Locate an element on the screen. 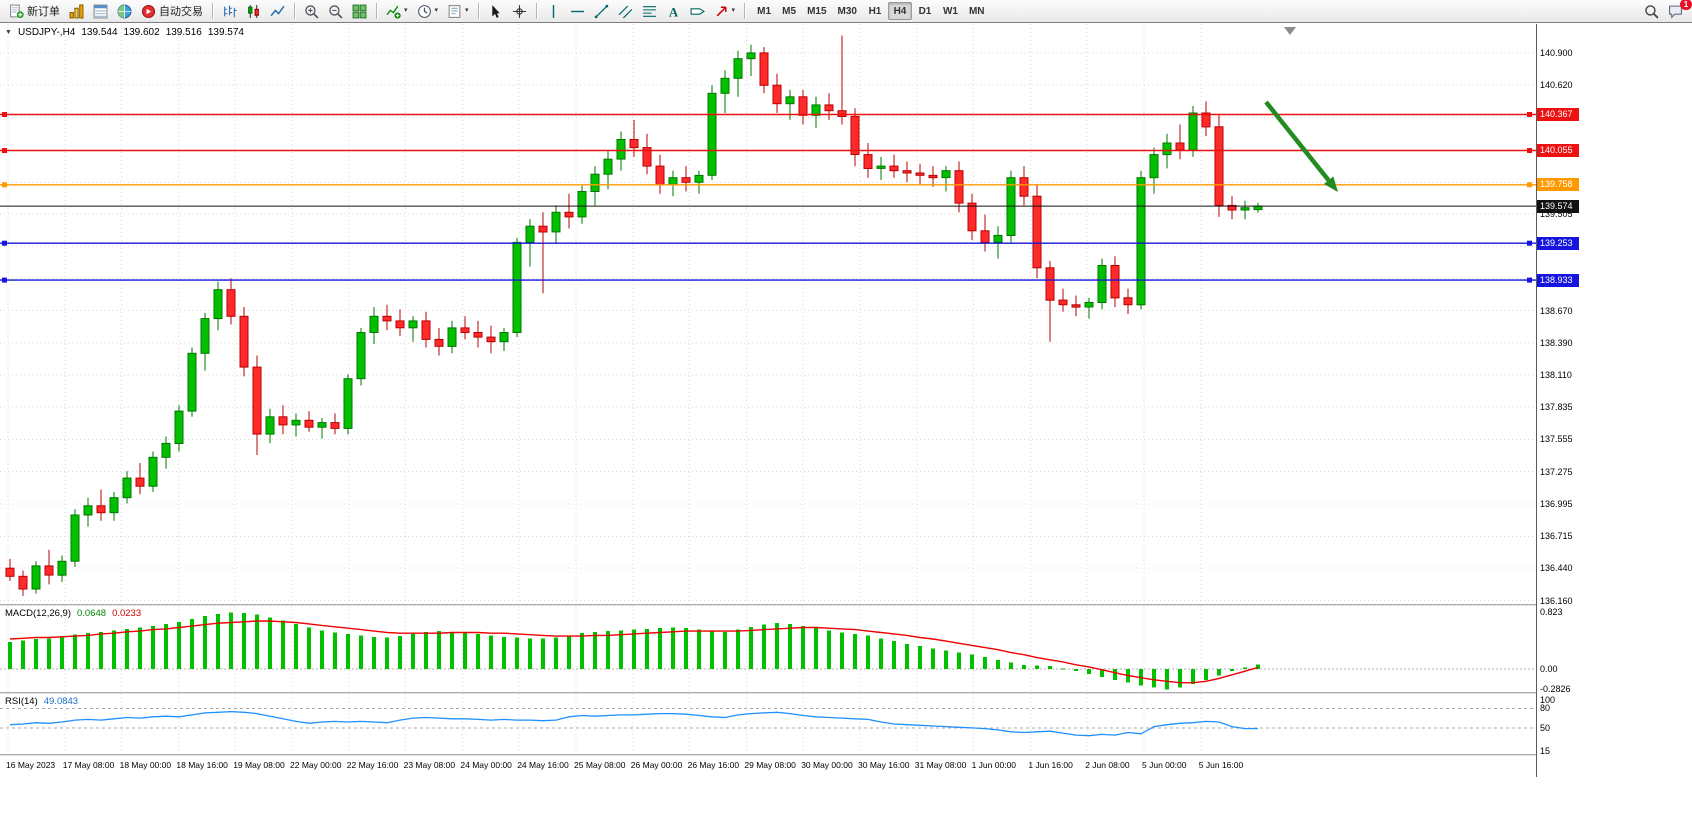  zoom-in-button is located at coordinates (311, 11).